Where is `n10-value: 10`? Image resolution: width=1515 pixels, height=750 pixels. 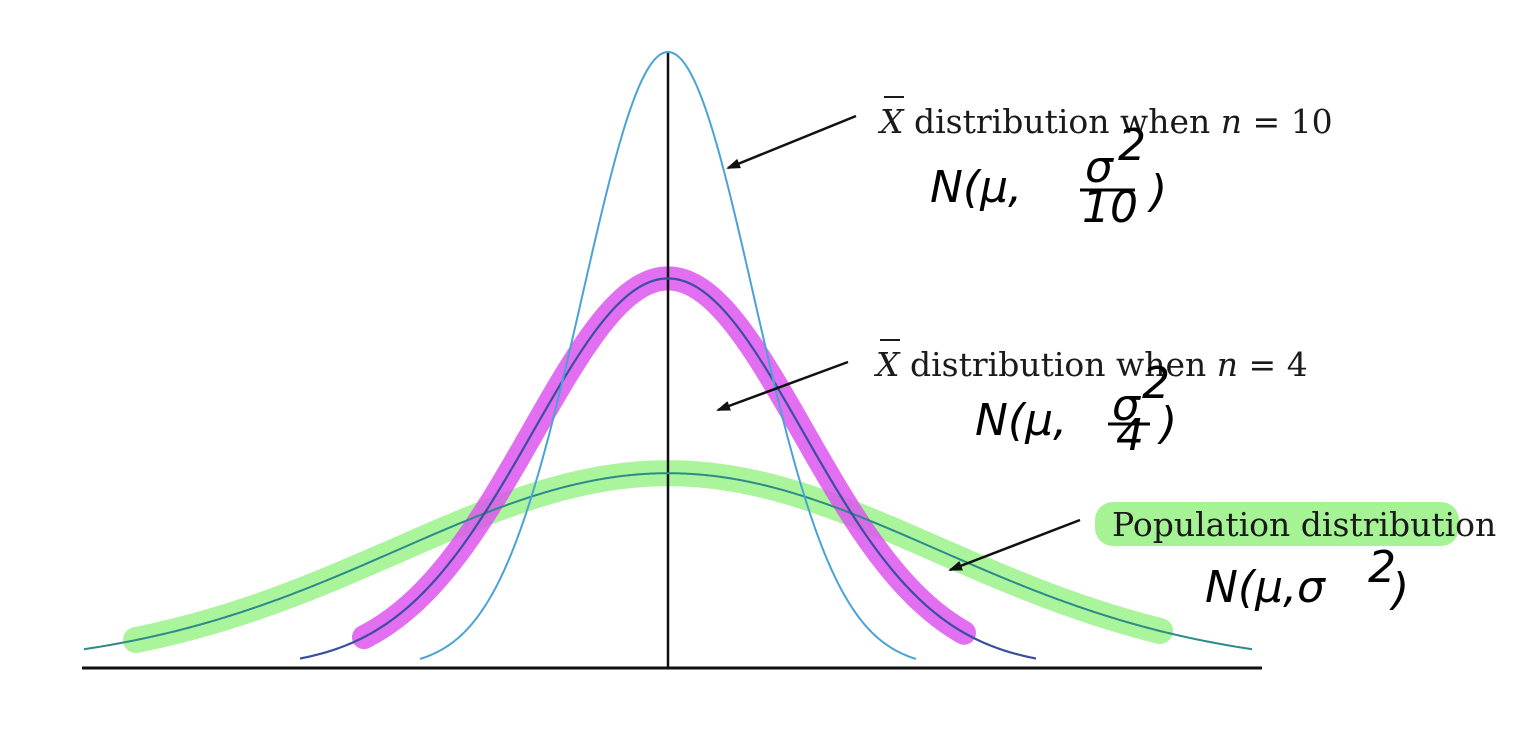
n10-value: 10 is located at coordinates (1312, 121).